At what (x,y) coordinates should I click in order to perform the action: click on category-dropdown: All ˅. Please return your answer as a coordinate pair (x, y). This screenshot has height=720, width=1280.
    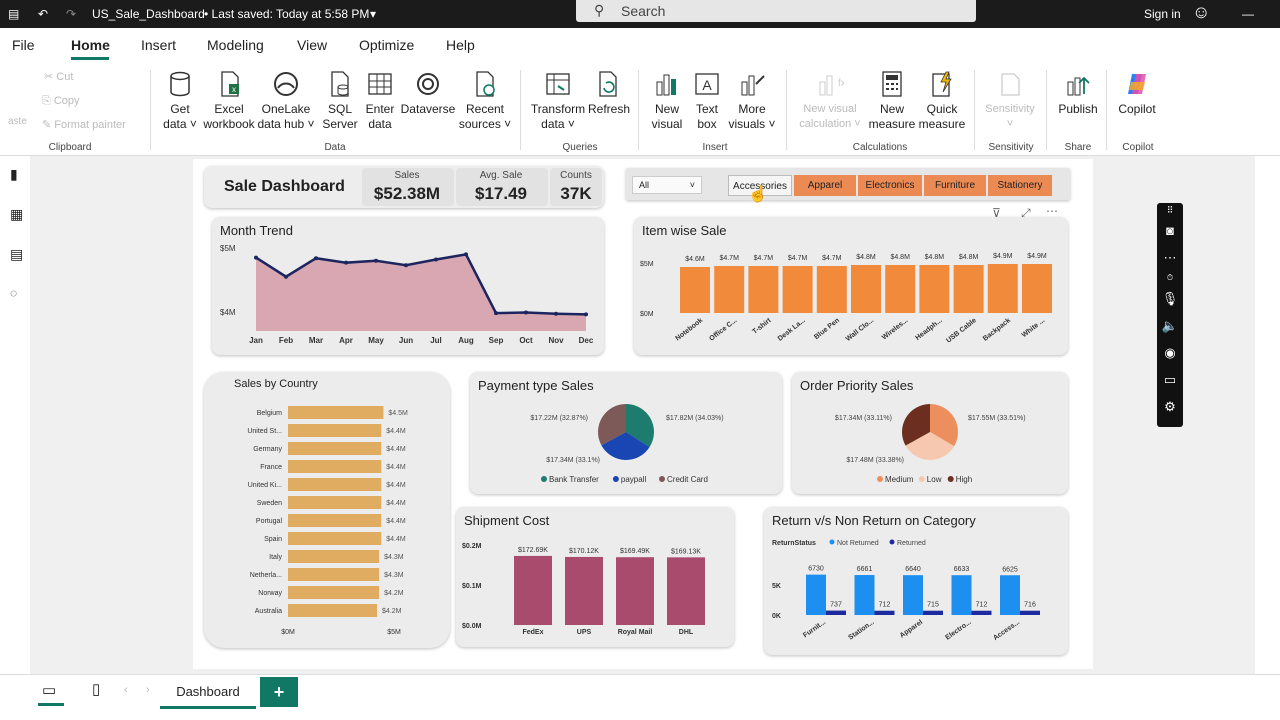
    Looking at the image, I should click on (667, 185).